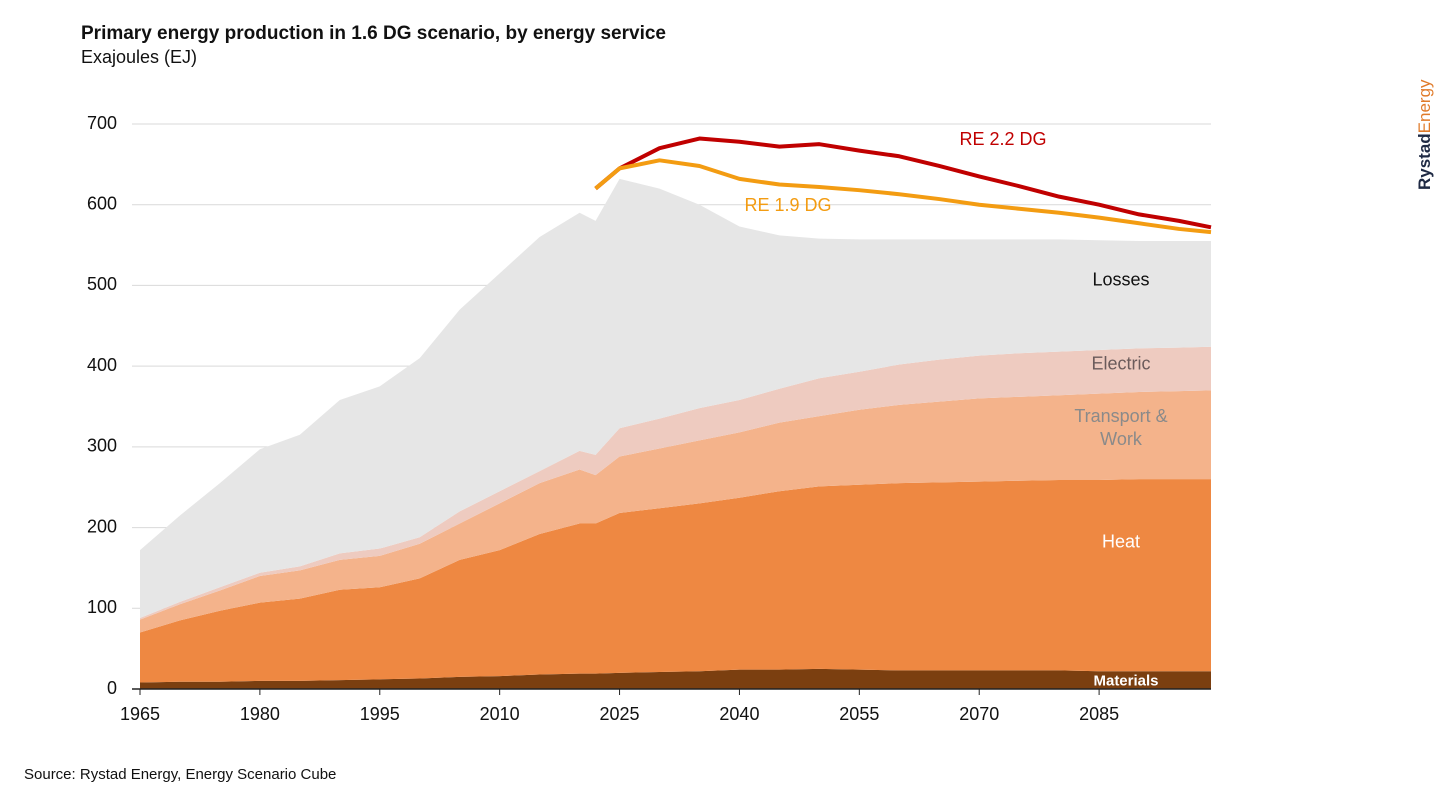 This screenshot has width=1436, height=787. What do you see at coordinates (102, 446) in the screenshot?
I see `y-tick-label: 300` at bounding box center [102, 446].